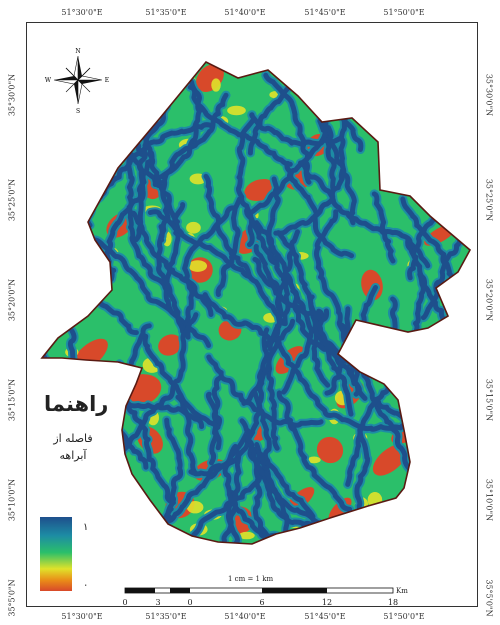 Image resolution: width=500 pixels, height=625 pixels. I want to click on scale-tick-1: 3, so click(158, 602).